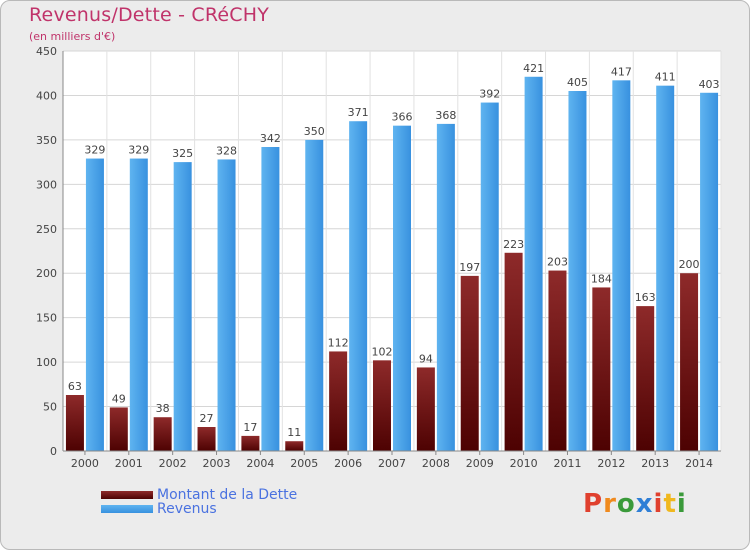  Describe the element at coordinates (626, 504) in the screenshot. I see `logo-letter: o` at that location.